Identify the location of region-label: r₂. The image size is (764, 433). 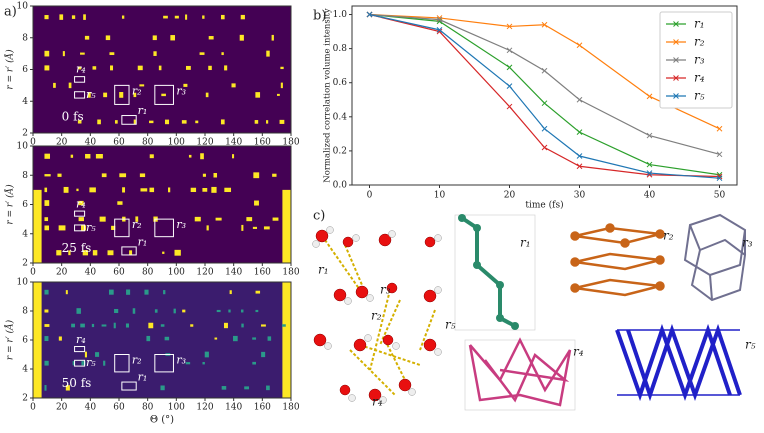
(137, 359).